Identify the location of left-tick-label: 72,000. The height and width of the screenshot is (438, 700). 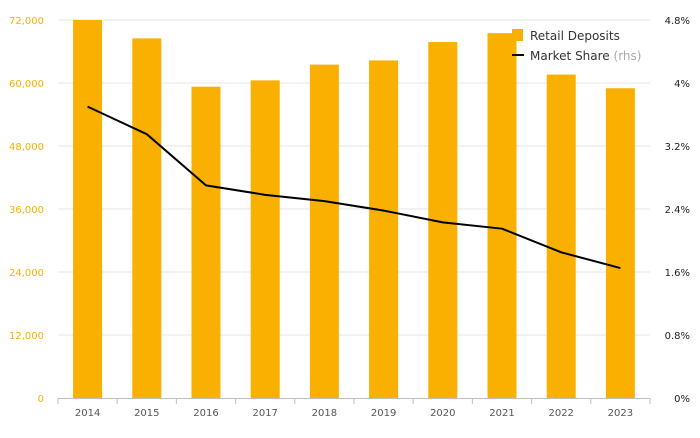
(26, 21).